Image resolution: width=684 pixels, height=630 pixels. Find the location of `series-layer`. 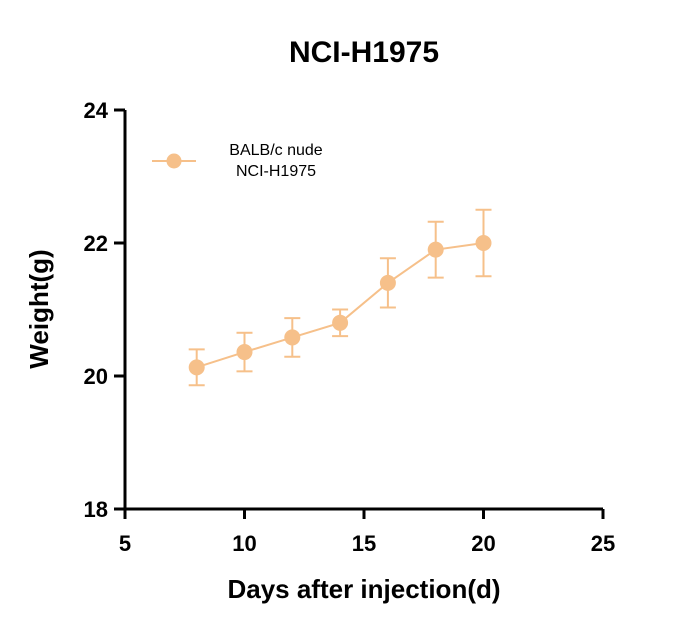

series-layer is located at coordinates (340, 297).